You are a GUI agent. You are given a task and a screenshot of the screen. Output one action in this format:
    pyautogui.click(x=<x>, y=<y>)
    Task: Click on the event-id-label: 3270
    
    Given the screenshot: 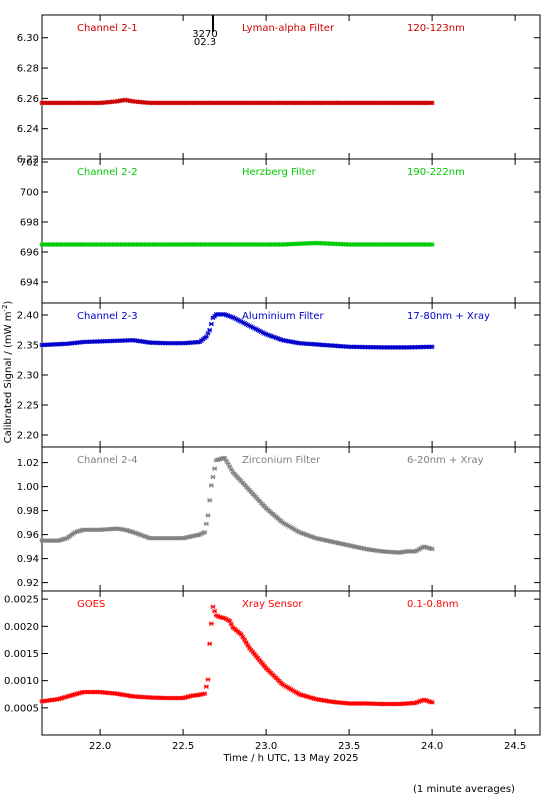 What is the action you would take?
    pyautogui.click(x=204, y=34)
    